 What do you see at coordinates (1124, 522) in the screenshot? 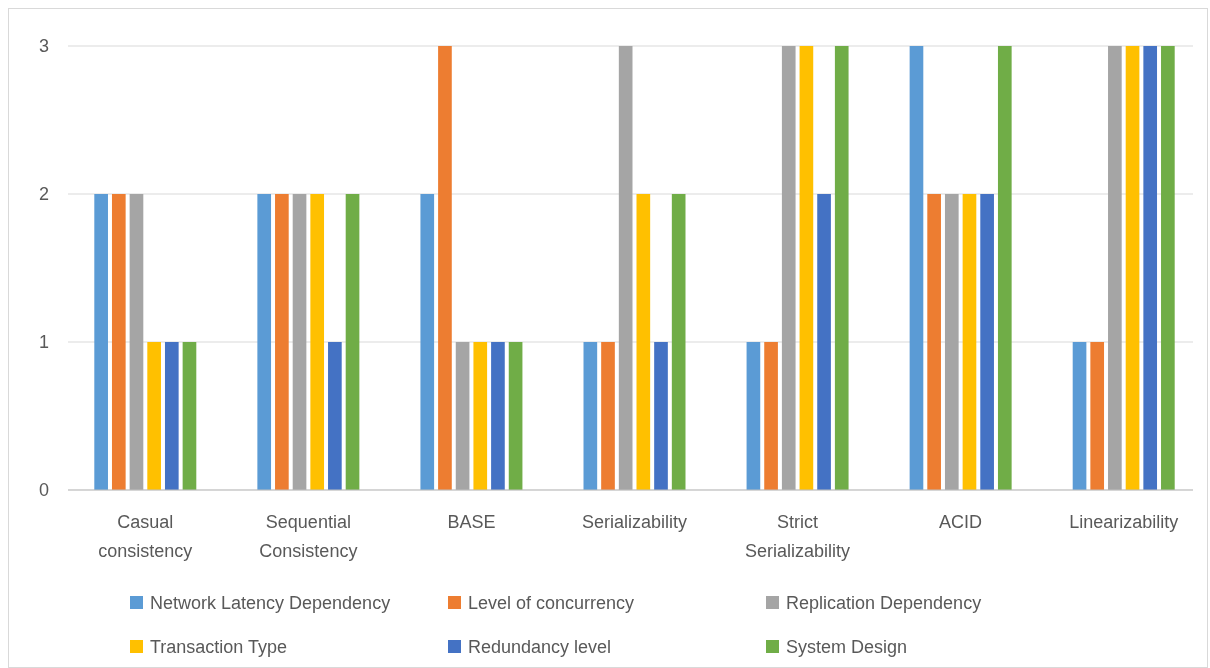
I see `x-tick-label: Linearizability` at bounding box center [1124, 522].